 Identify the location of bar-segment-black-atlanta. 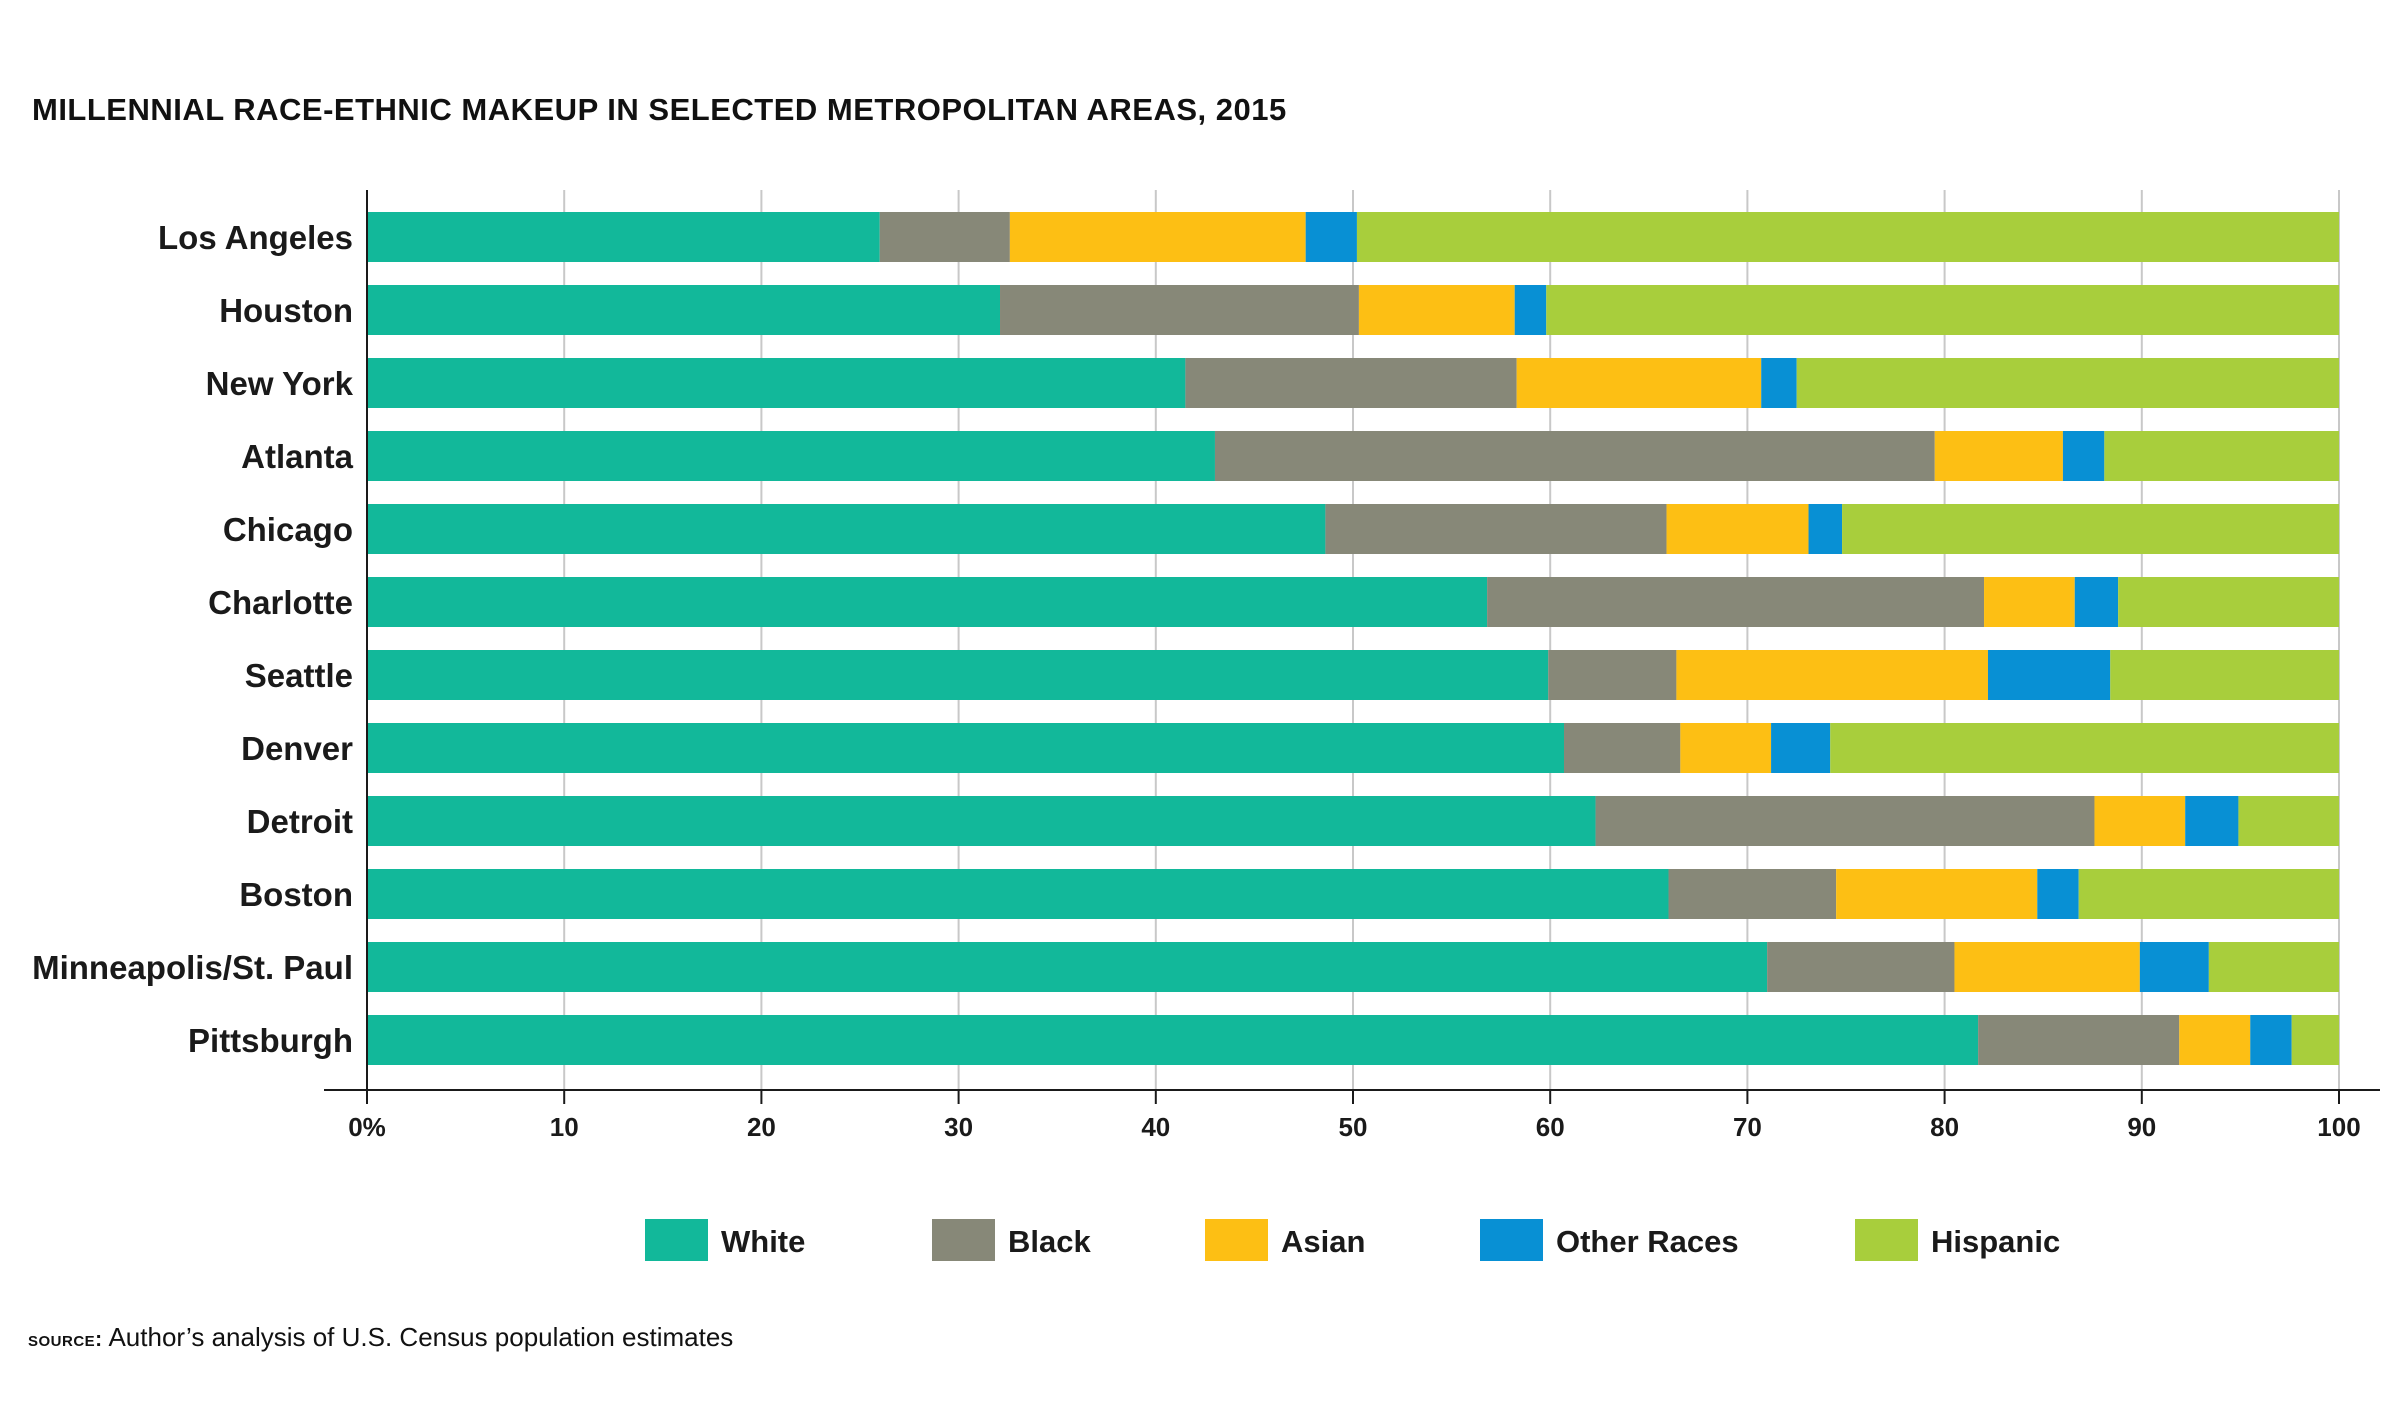
(1574, 456).